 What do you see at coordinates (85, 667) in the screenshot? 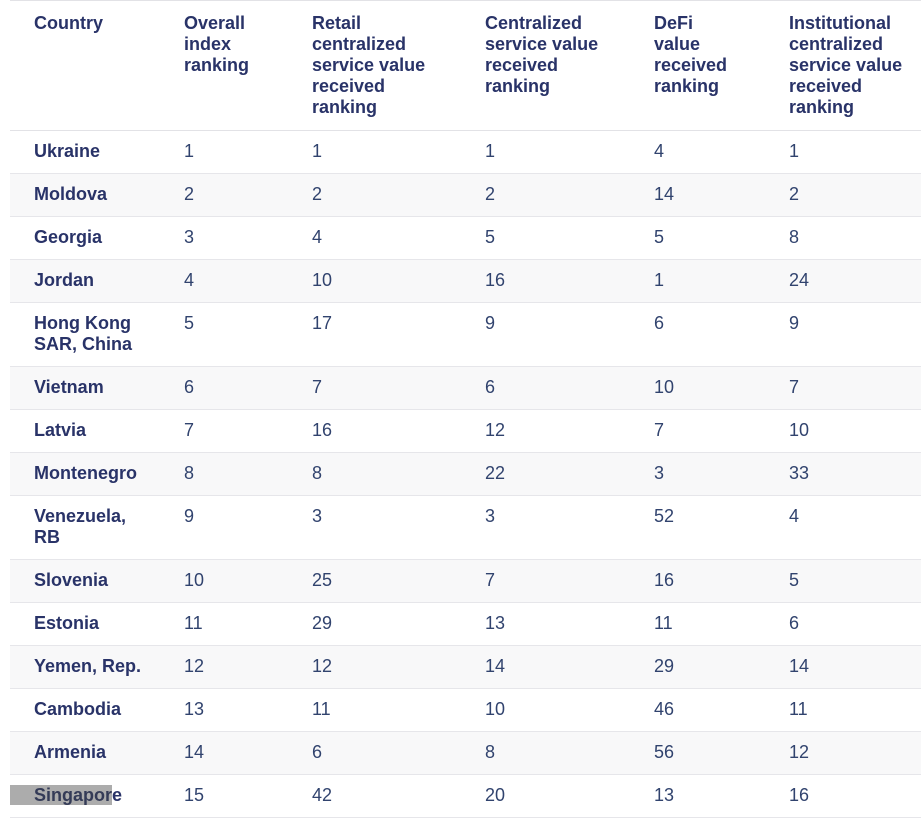
I see `country-cell-yemen-rep: Yemen, Rep.` at bounding box center [85, 667].